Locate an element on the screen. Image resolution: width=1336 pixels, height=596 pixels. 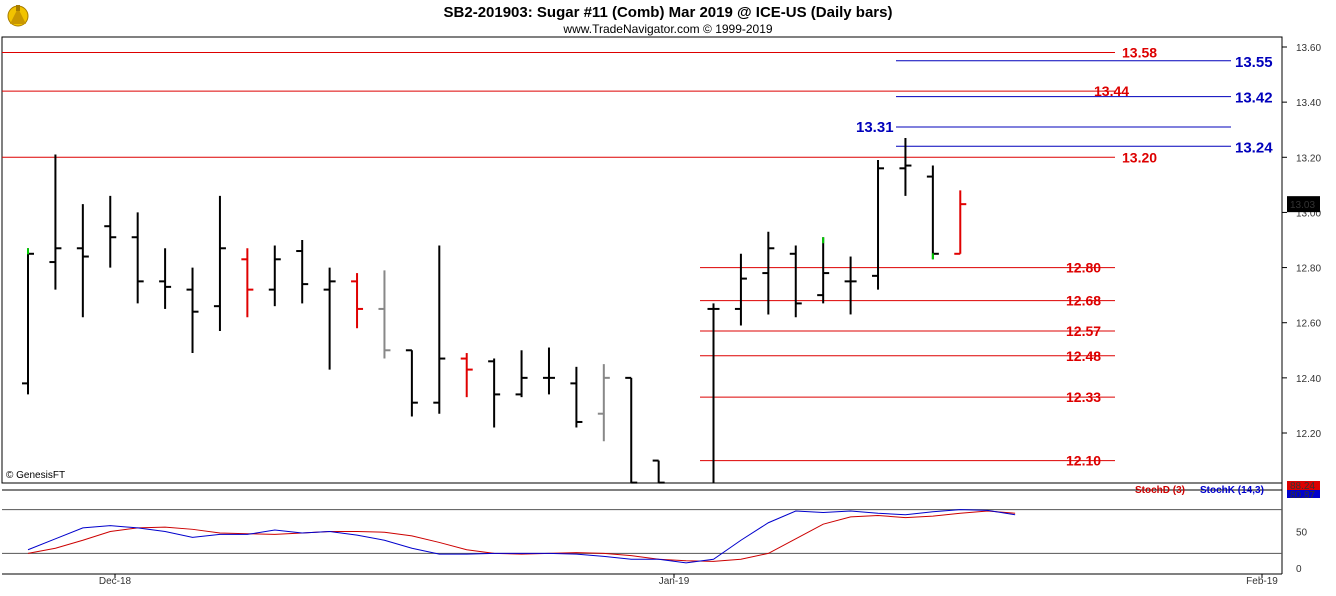
level-label-red: 12.68 is located at coordinates (1083, 301).